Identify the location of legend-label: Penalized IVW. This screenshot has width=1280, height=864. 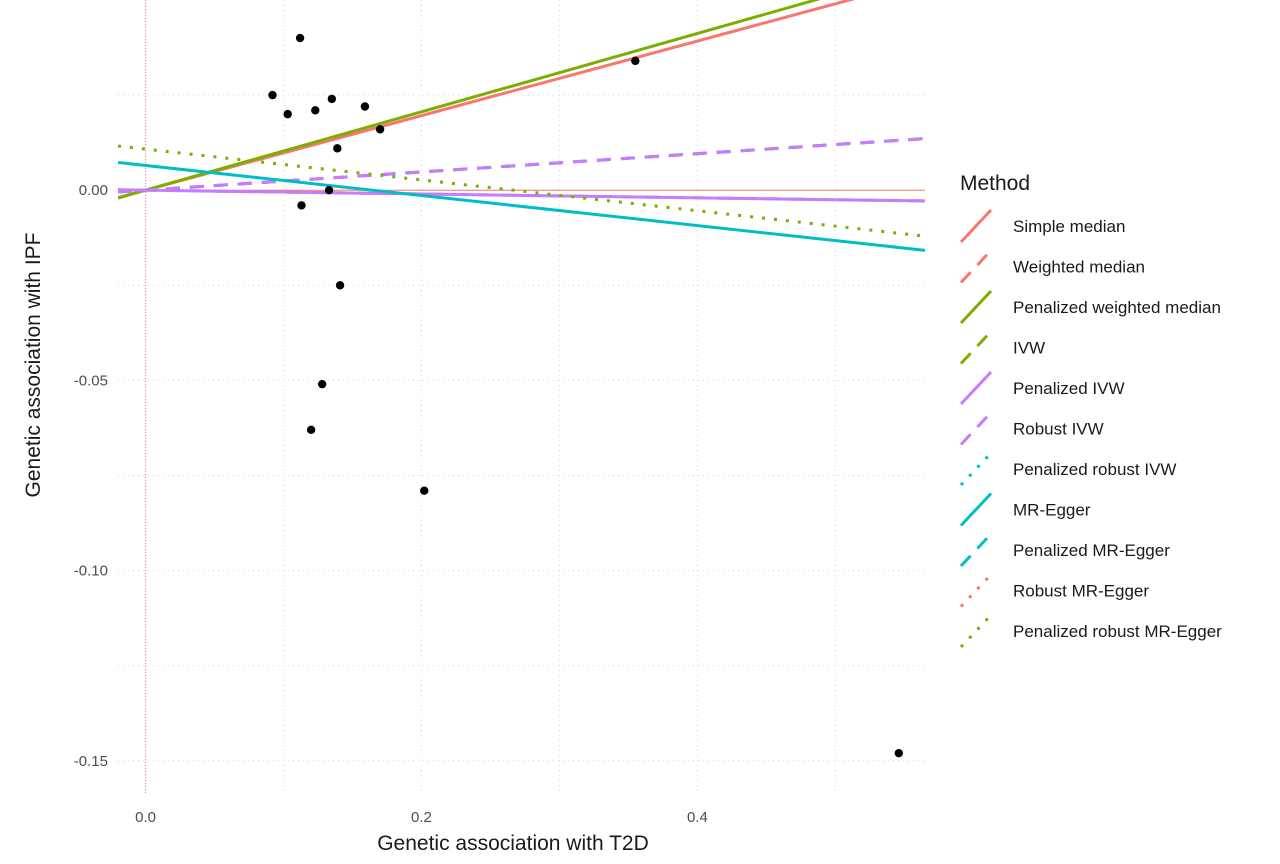
(1069, 388).